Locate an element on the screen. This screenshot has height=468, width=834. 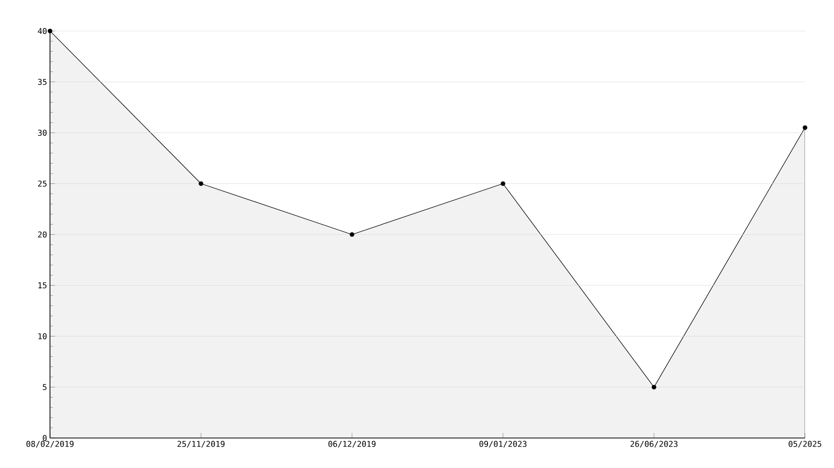
y-tick-label: 0 is located at coordinates (44, 438).